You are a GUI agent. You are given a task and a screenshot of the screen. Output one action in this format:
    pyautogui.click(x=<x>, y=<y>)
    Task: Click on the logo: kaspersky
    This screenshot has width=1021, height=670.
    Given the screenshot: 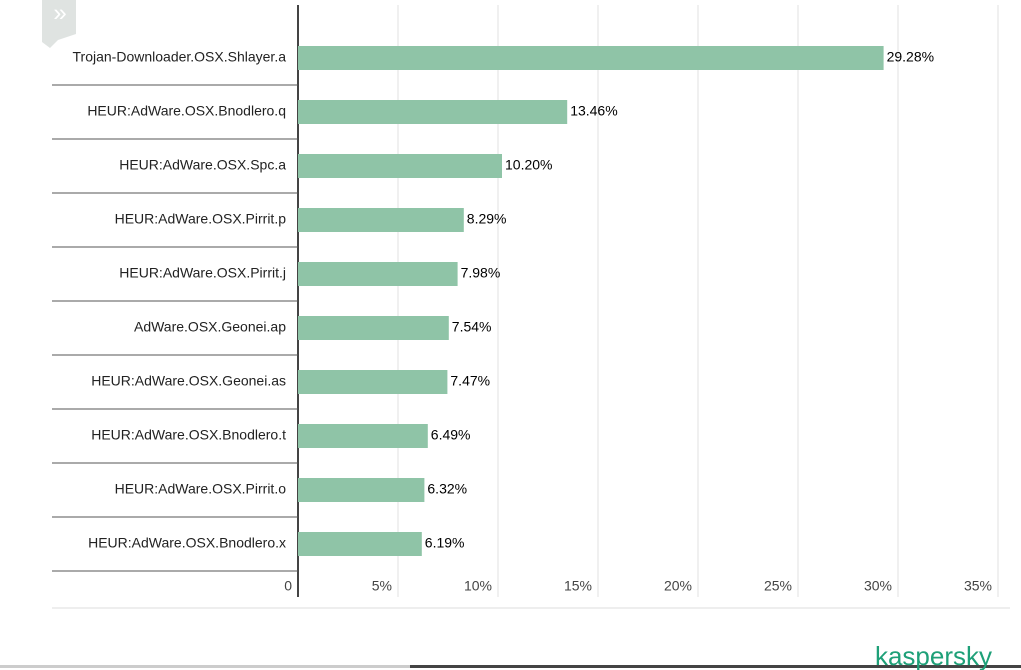 What is the action you would take?
    pyautogui.click(x=933, y=655)
    